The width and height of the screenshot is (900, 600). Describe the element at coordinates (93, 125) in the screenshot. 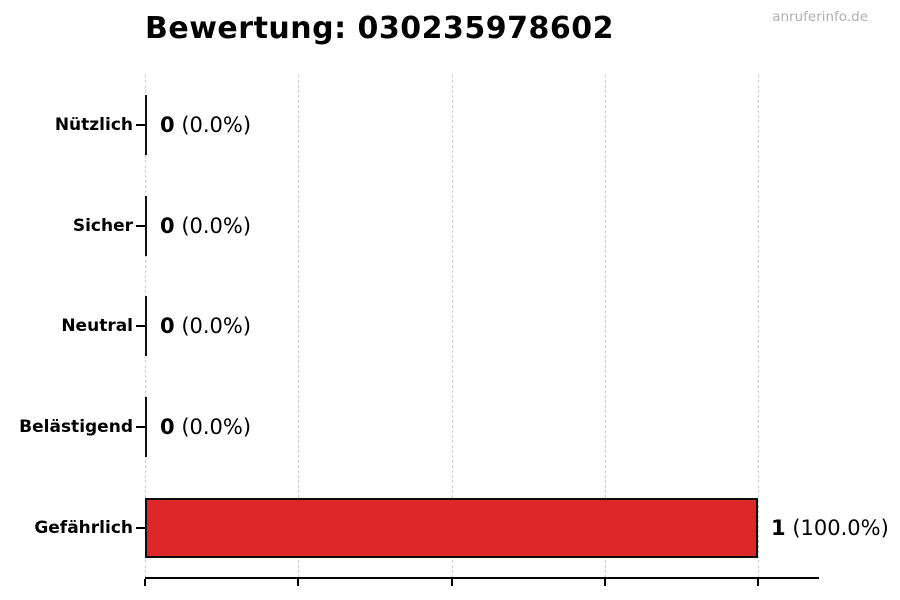

I see `category-label: Nützlich` at that location.